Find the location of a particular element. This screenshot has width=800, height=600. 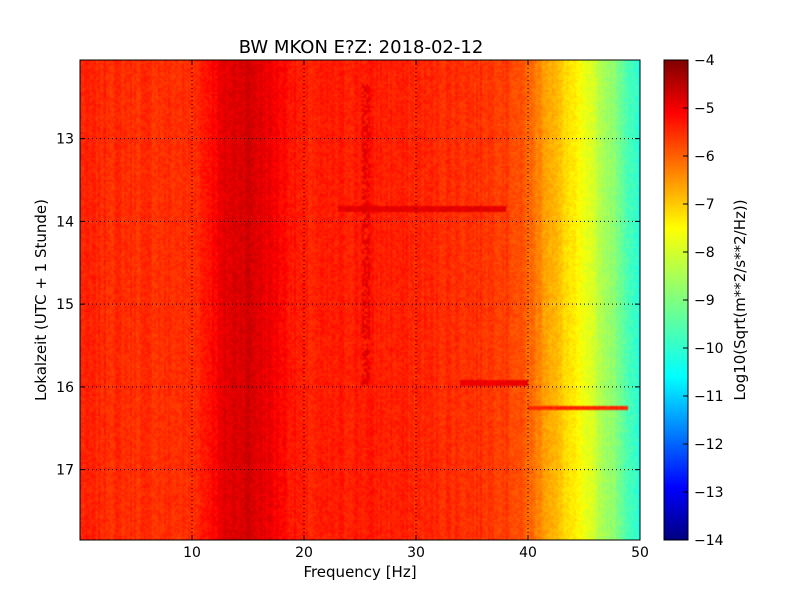

colorbar-label: Log10(Sqrt(m**2/s**2/Hz)) is located at coordinates (740, 299).